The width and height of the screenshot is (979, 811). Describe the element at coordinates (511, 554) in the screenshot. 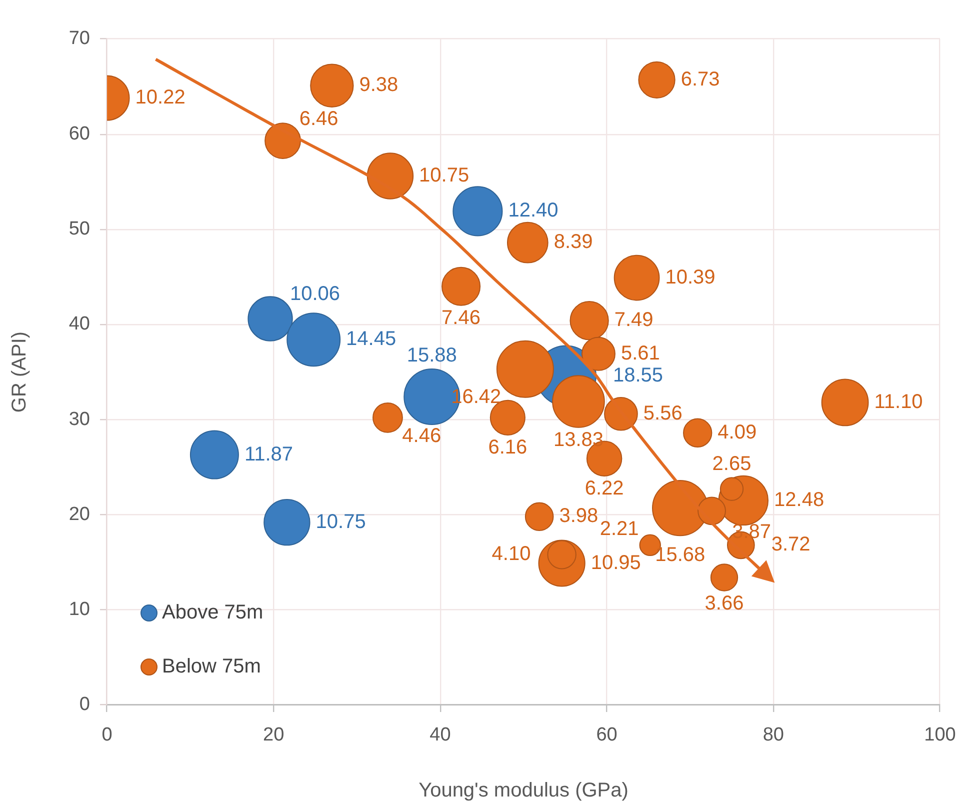

I see `data-label: 4.10` at that location.